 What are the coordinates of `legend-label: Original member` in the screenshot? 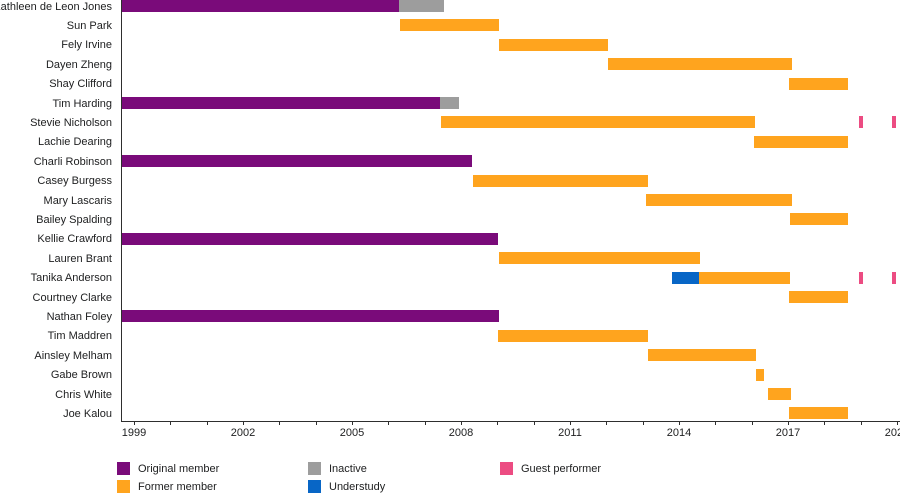 It's located at (179, 469).